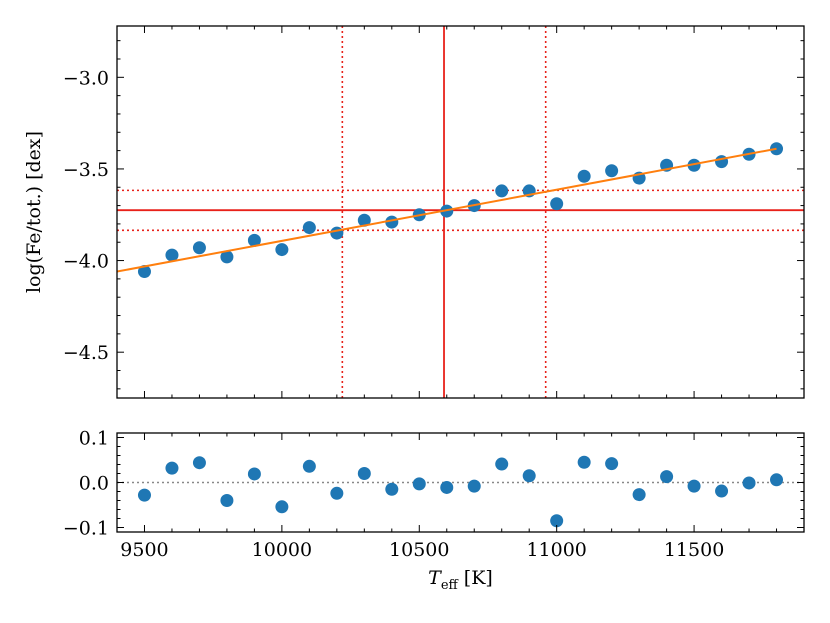 The width and height of the screenshot is (830, 623). Describe the element at coordinates (144, 550) in the screenshot. I see `x-tick-label: 9500` at that location.